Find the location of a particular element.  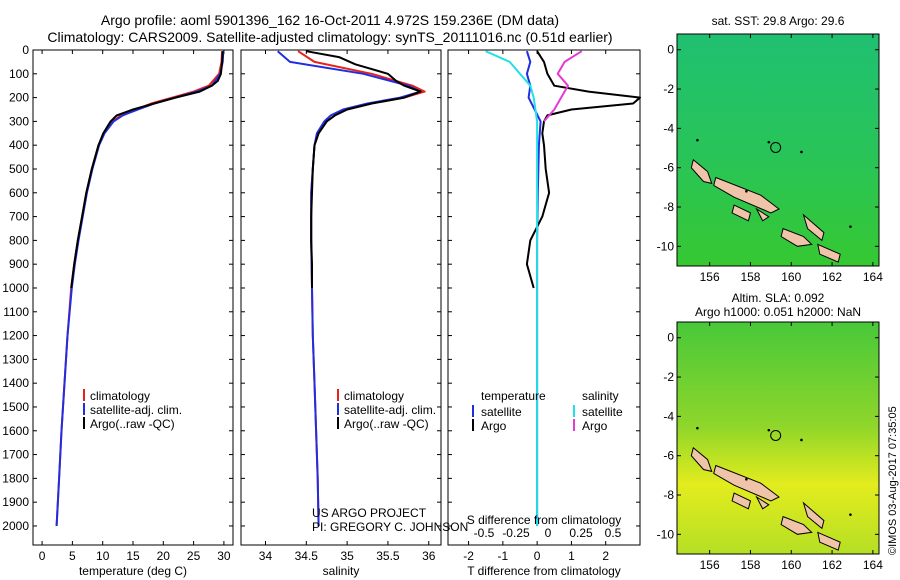

series-line-satellite is located at coordinates (349, 288).